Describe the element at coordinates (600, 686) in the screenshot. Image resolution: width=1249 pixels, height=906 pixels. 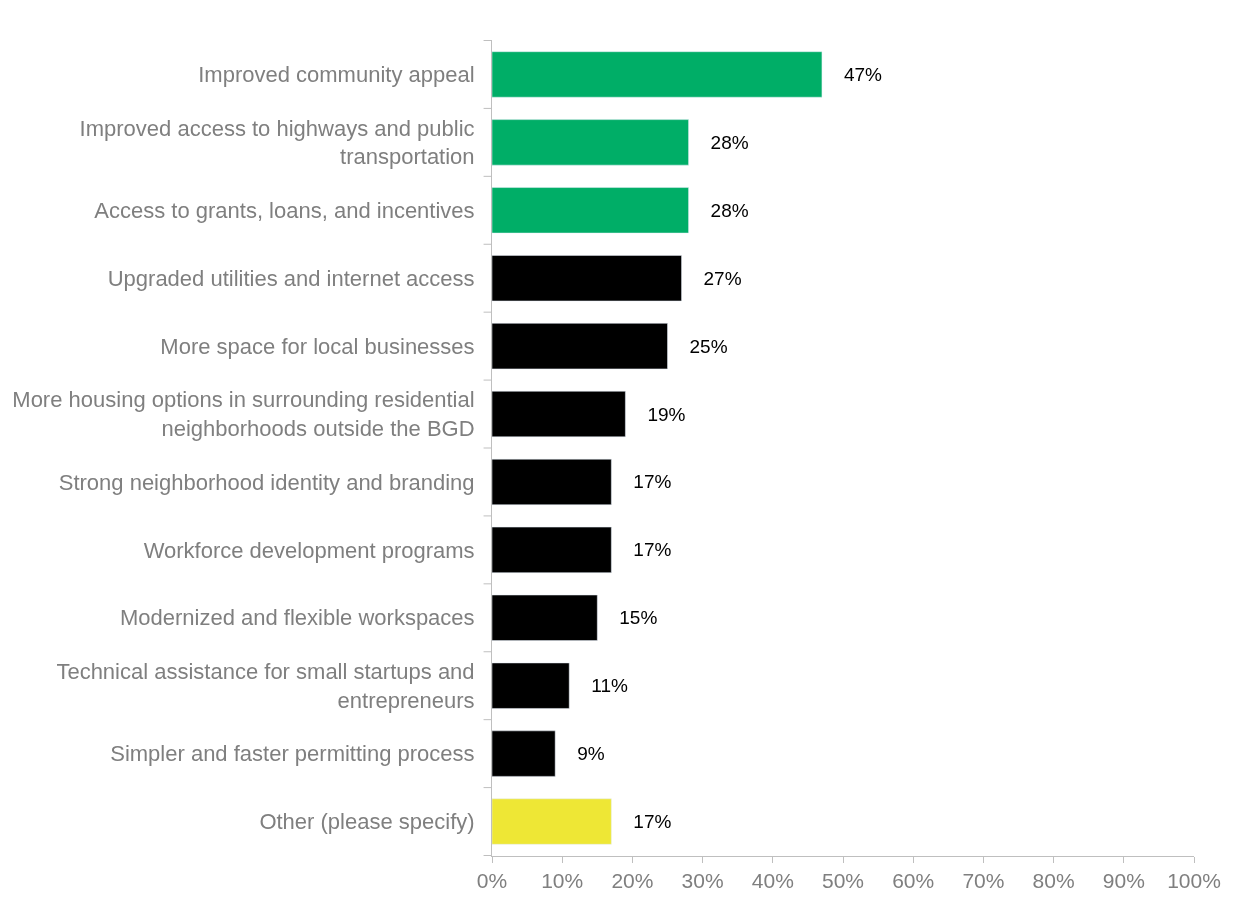
I see `data-label: 11%` at that location.